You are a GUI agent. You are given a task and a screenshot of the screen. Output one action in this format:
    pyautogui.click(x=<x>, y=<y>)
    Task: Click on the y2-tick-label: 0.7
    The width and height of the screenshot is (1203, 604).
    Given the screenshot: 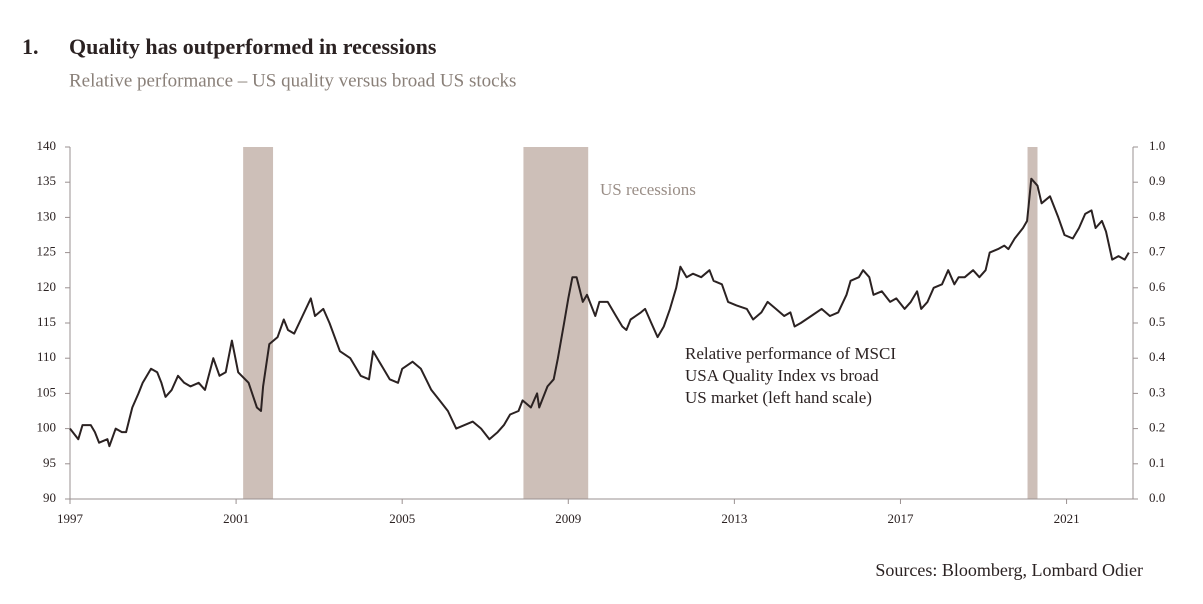 What is the action you would take?
    pyautogui.click(x=1157, y=251)
    